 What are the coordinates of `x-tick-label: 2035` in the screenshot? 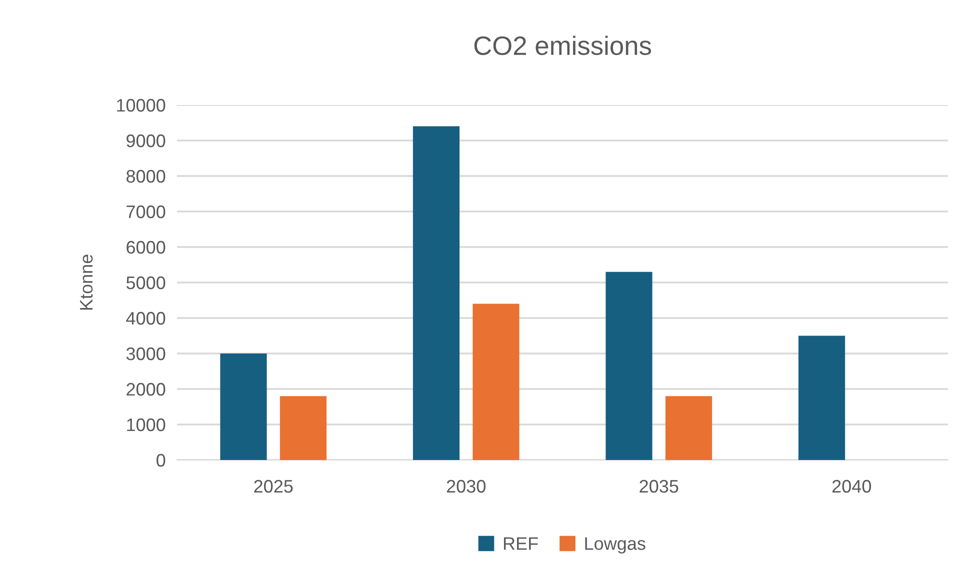 It's located at (659, 486).